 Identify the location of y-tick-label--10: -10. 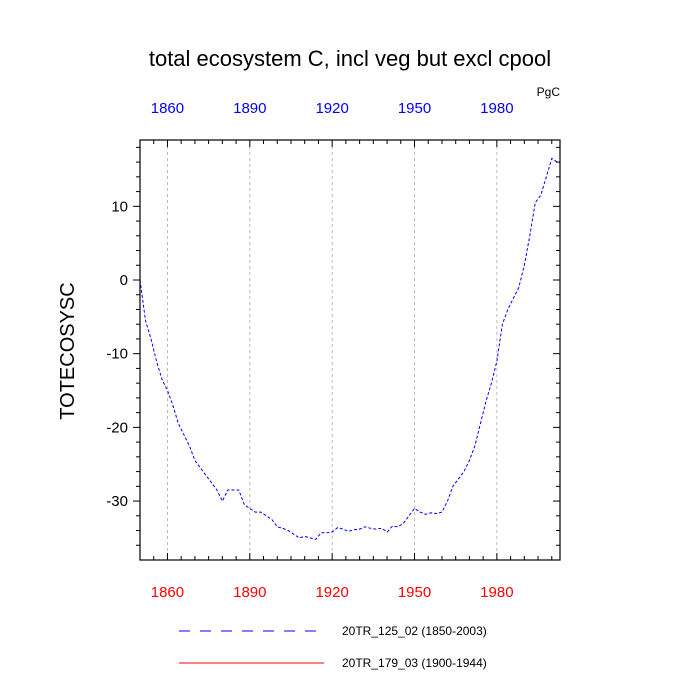
(117, 354).